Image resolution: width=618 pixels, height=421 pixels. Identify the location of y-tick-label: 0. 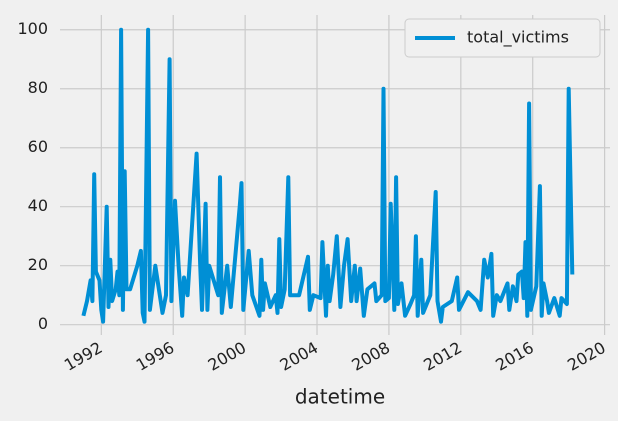
(43, 323).